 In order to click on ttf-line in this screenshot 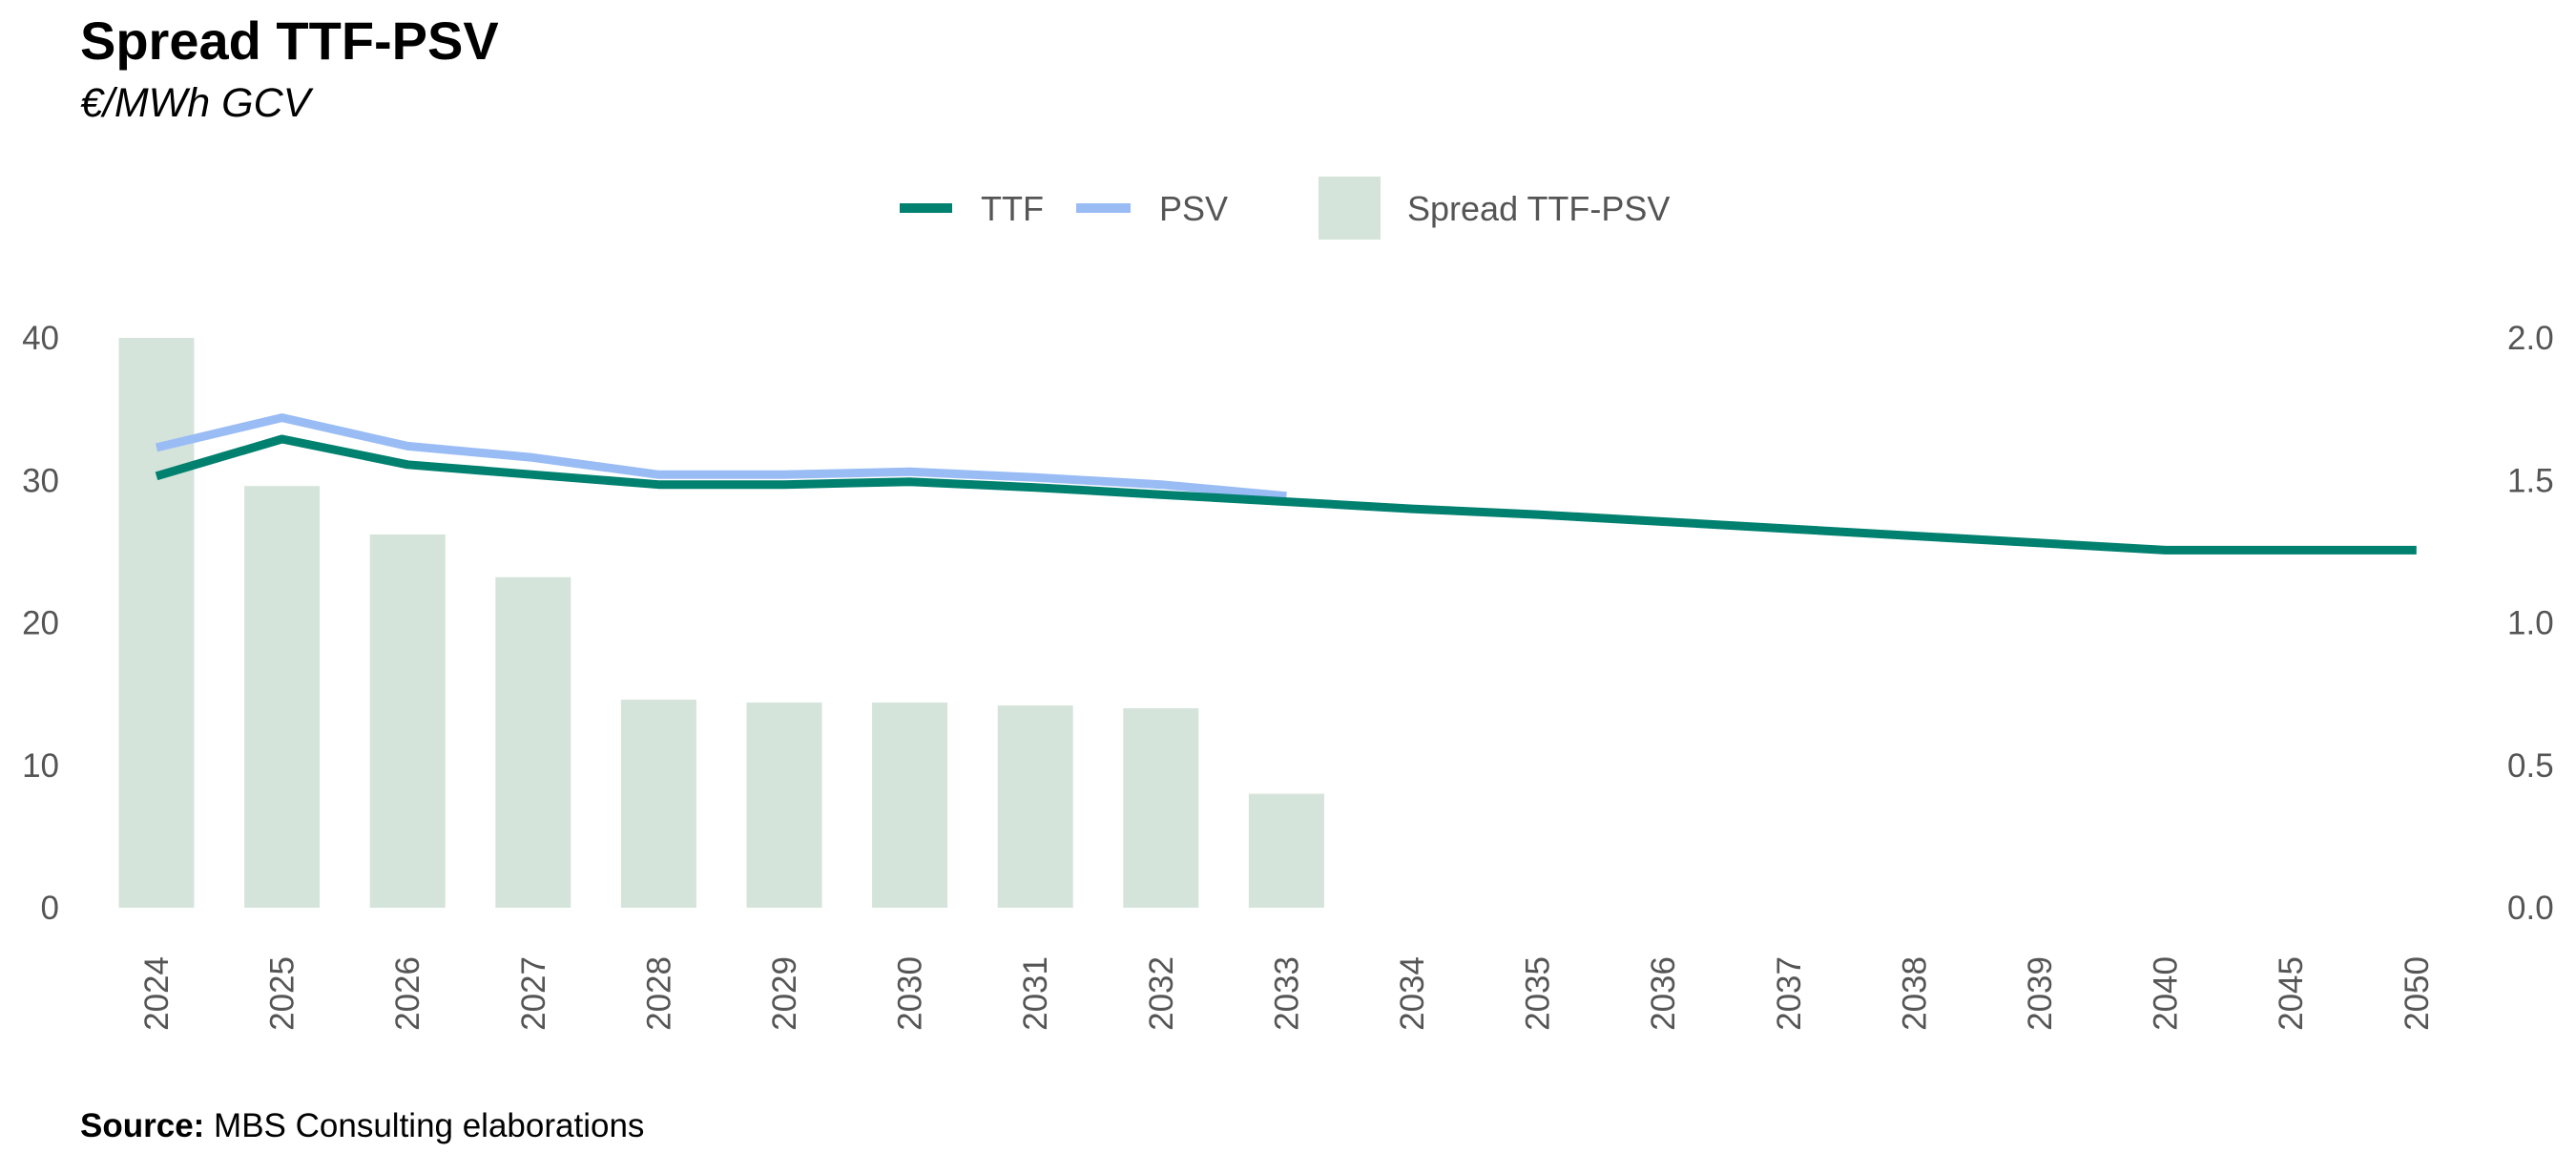, I will do `click(1286, 494)`.